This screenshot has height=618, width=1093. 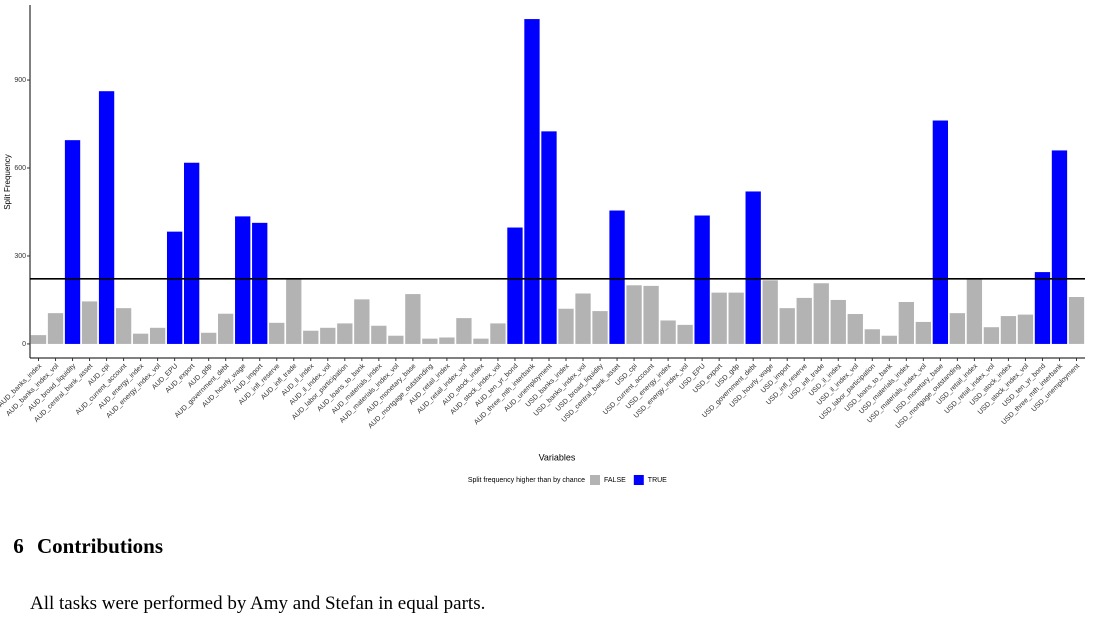 What do you see at coordinates (7, 182) in the screenshot?
I see `y-axis-title: Split Frequency` at bounding box center [7, 182].